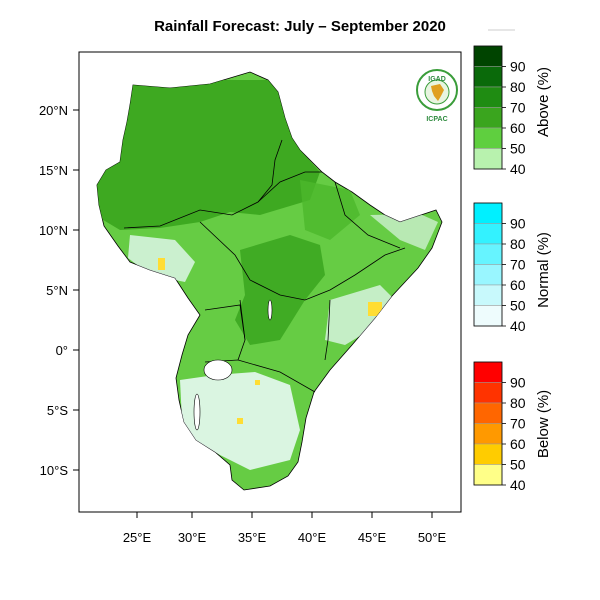 The image size is (600, 600). I want to click on lake-tanganyika, so click(197, 412).